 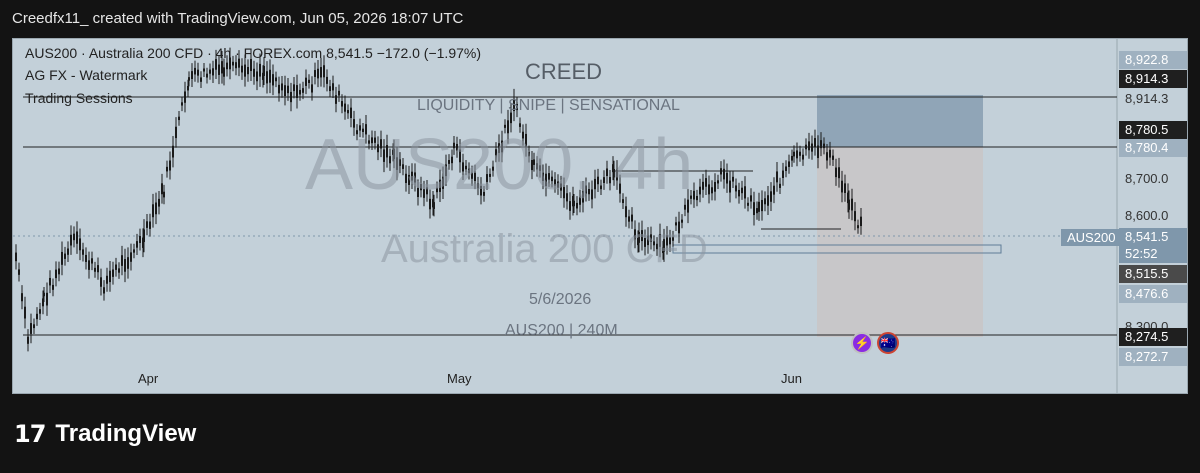 What do you see at coordinates (862, 343) in the screenshot?
I see `flash-event-icon: ⚡` at bounding box center [862, 343].